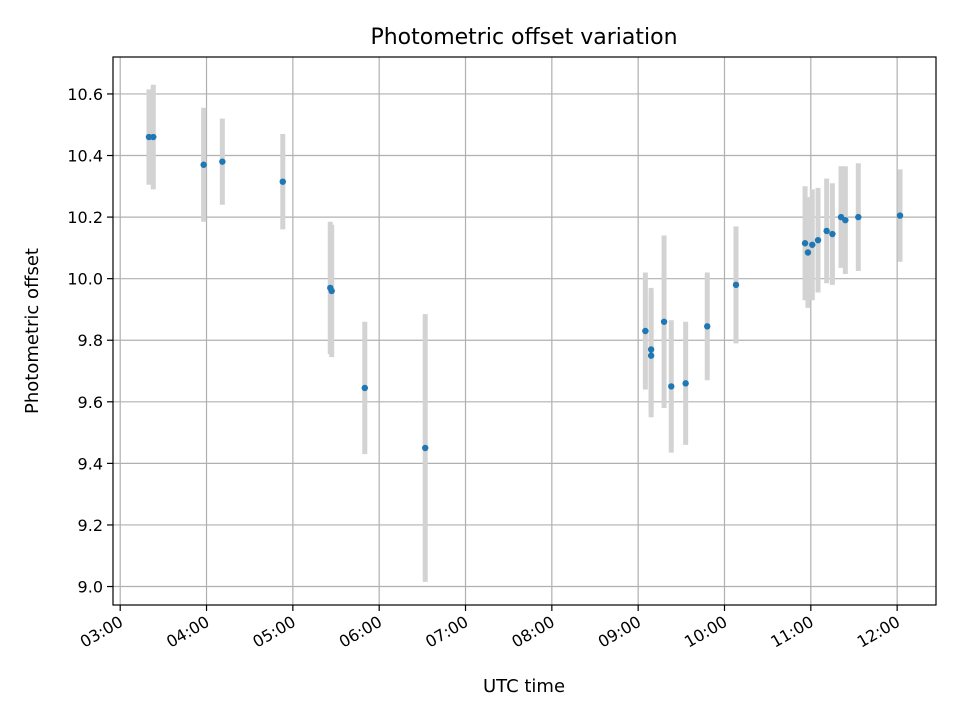 This screenshot has height=720, width=960. I want to click on y-tick-label: 10.0, so click(85, 279).